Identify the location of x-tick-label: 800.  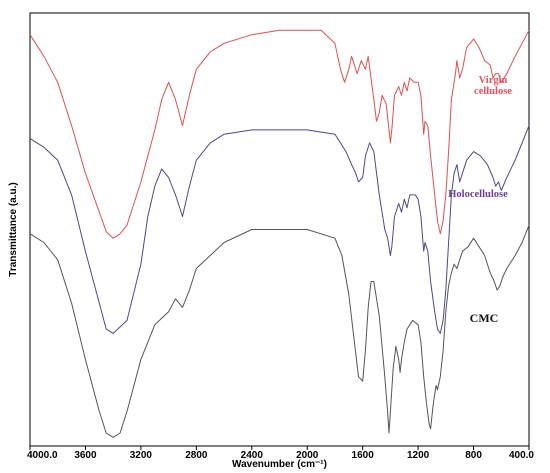
(473, 455).